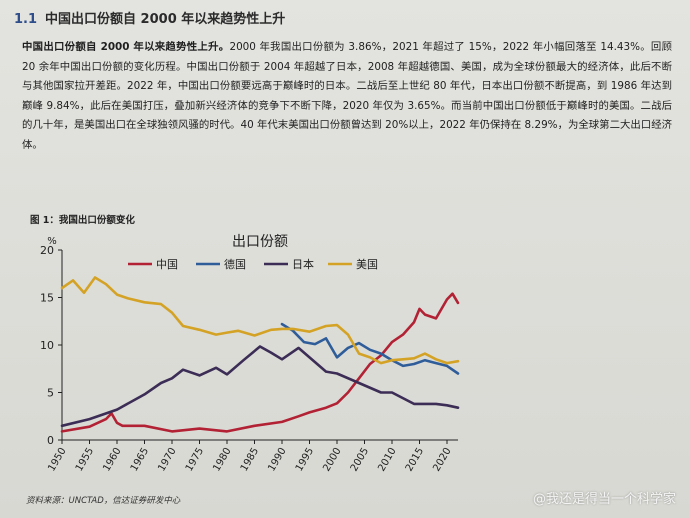 This screenshot has width=690, height=518. Describe the element at coordinates (277, 460) in the screenshot. I see `x-tick-label: 1990` at that location.